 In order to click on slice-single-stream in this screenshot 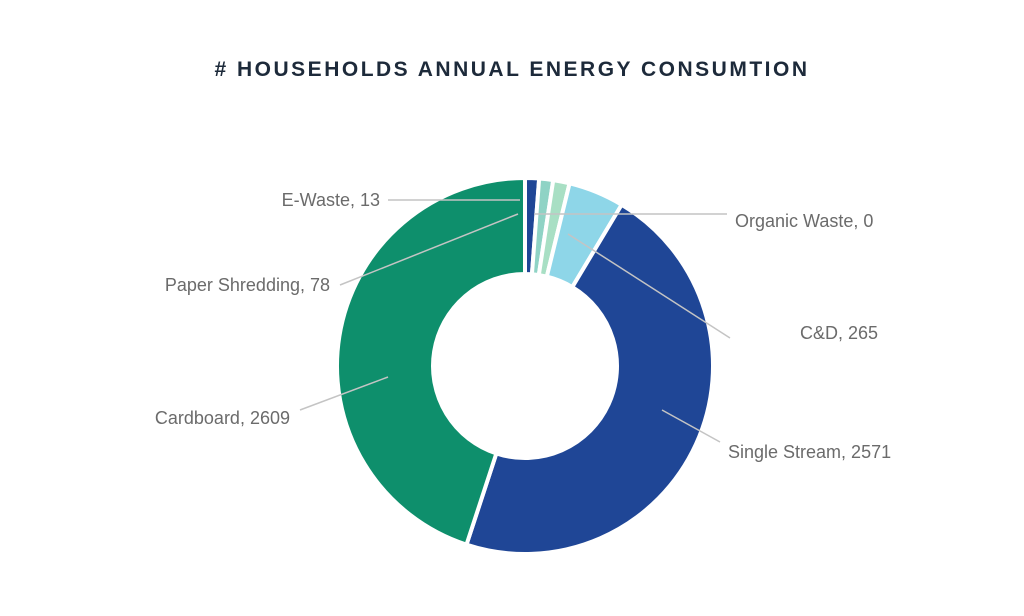, I will do `click(589, 379)`.